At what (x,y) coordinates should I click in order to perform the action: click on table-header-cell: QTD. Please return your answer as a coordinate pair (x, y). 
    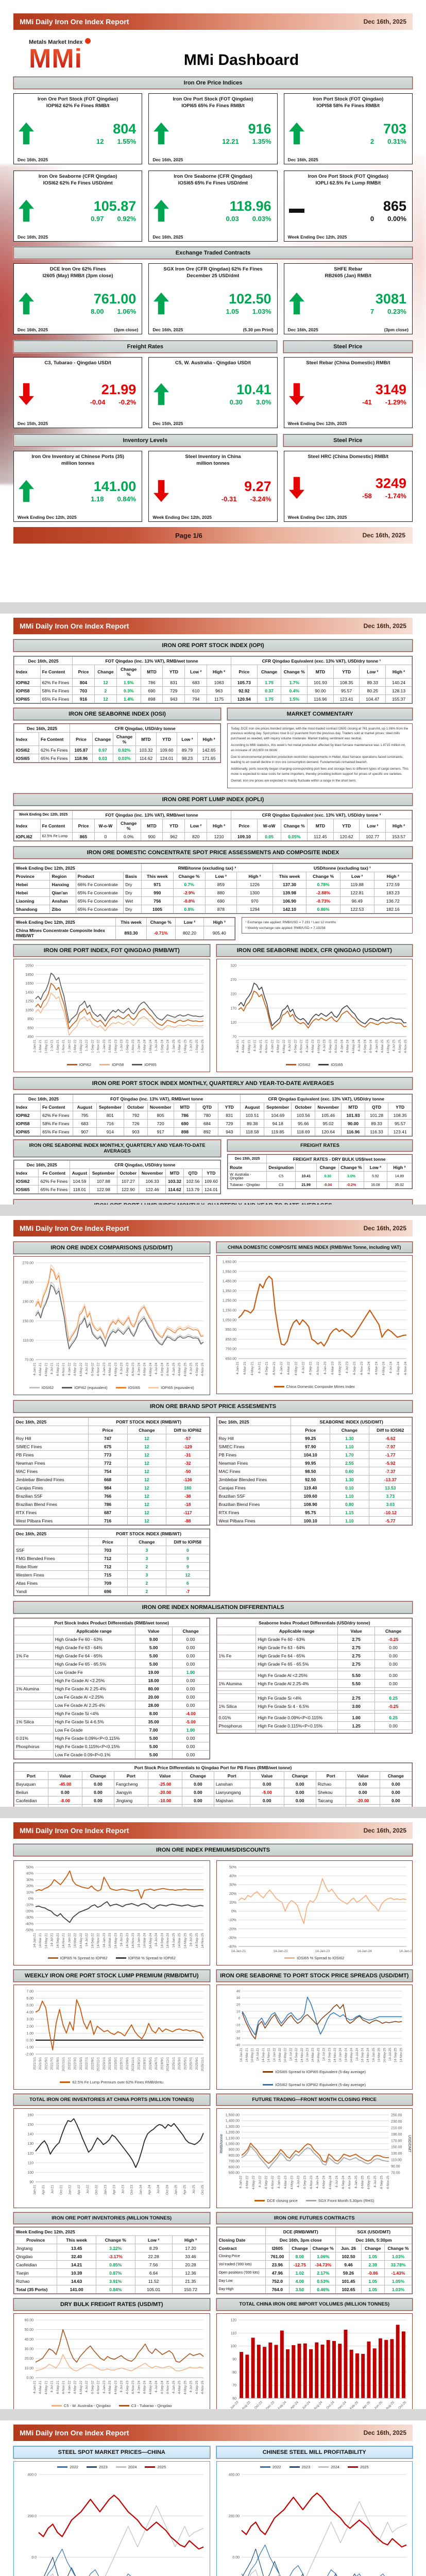
    Looking at the image, I should click on (207, 1107).